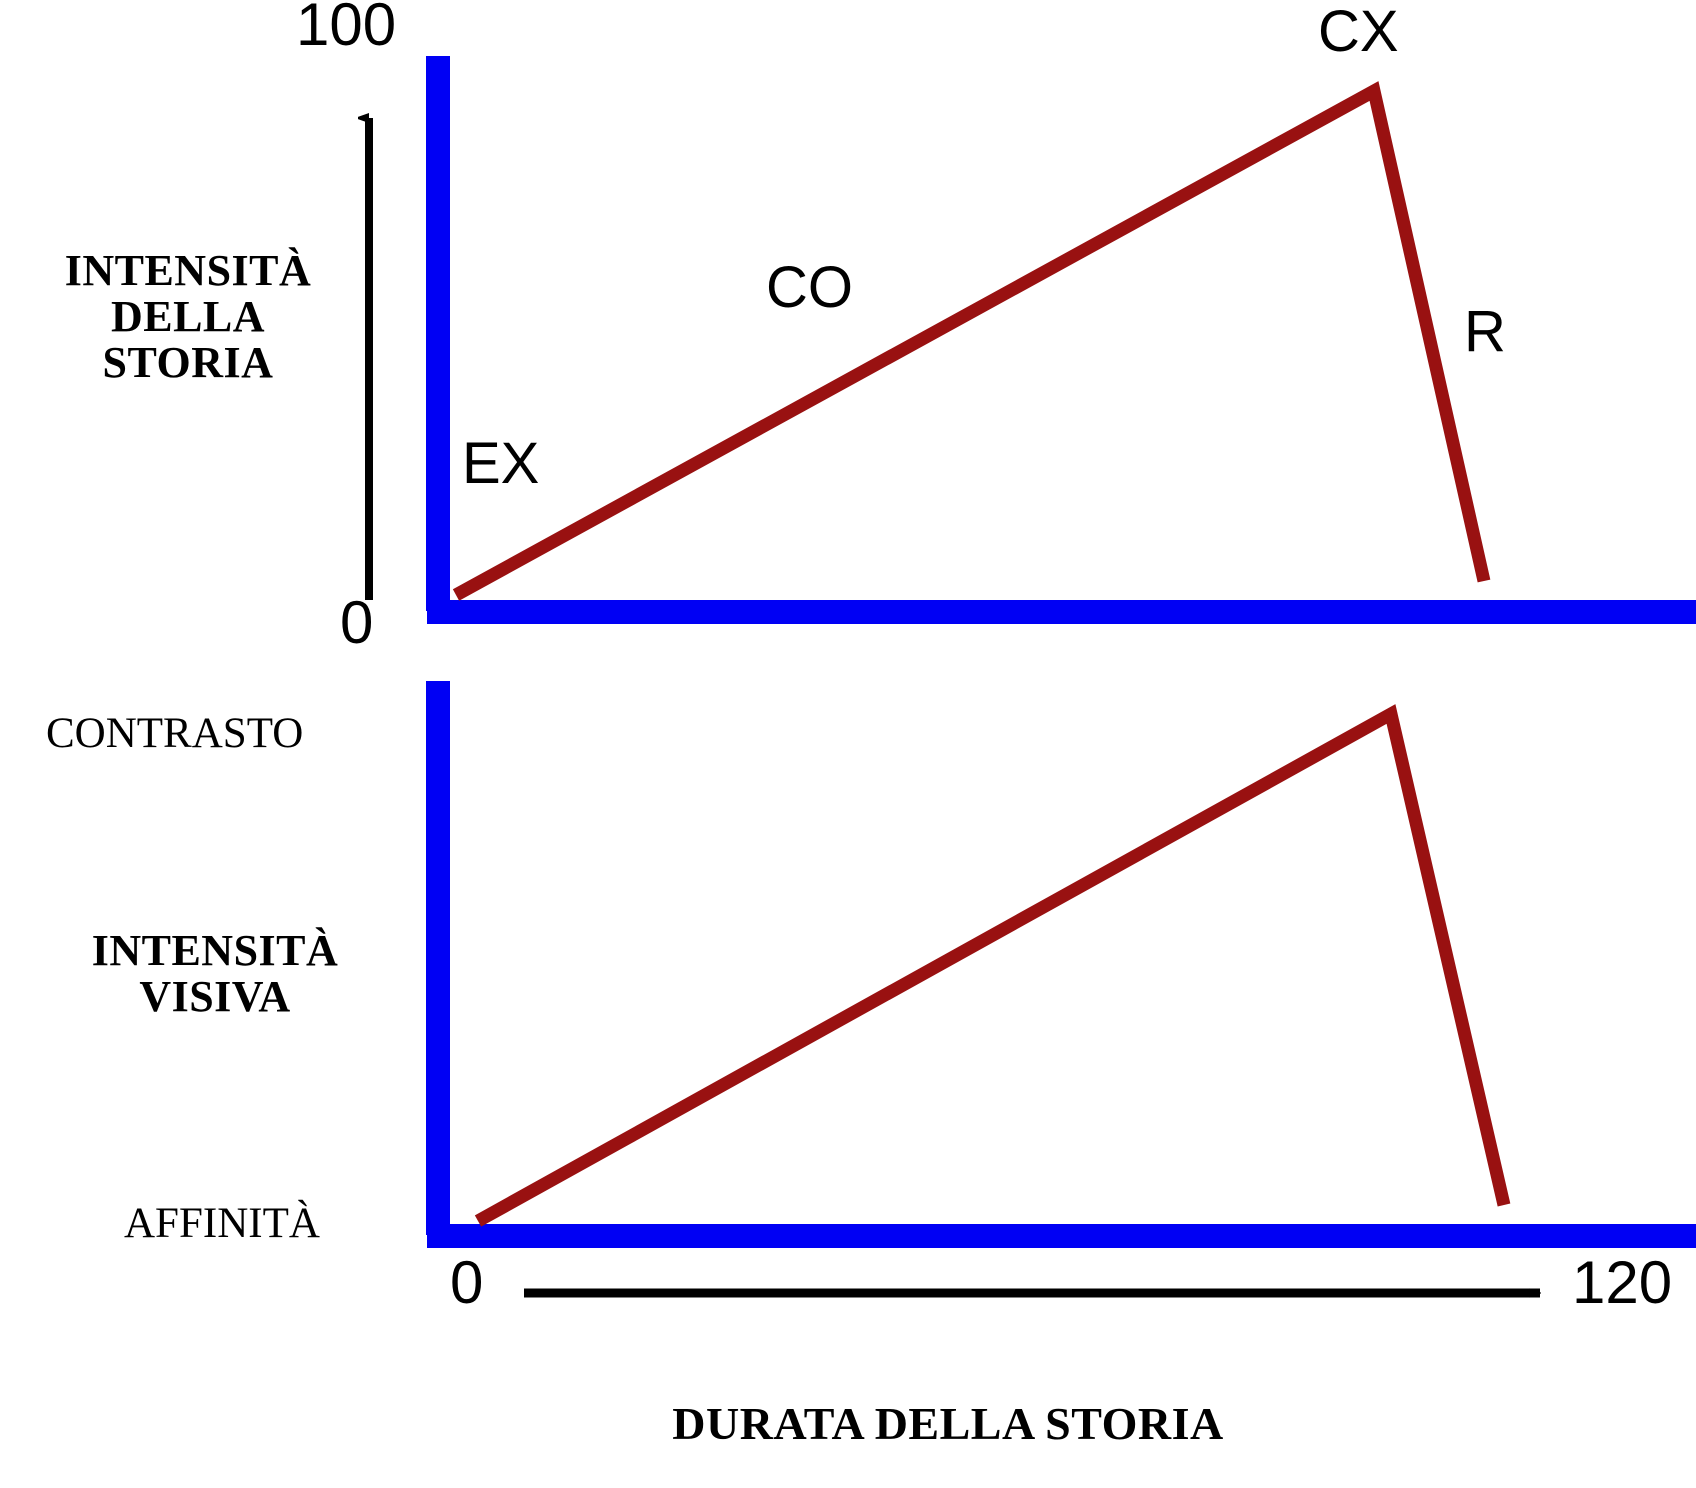 The width and height of the screenshot is (1696, 1488). What do you see at coordinates (1485, 331) in the screenshot?
I see `stage-label-resolution: R` at bounding box center [1485, 331].